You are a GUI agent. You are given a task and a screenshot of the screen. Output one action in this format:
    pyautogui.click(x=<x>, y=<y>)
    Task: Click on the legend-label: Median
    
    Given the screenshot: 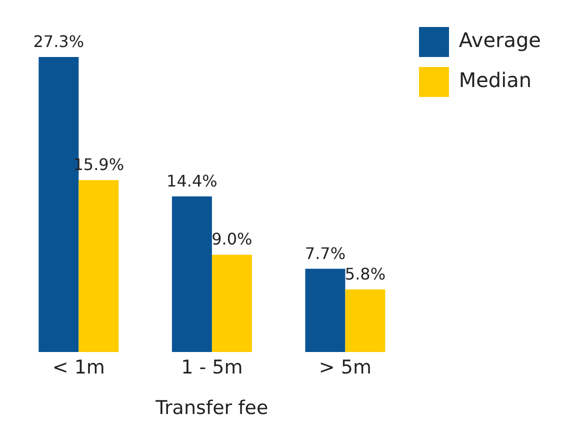 What is the action you would take?
    pyautogui.click(x=495, y=80)
    